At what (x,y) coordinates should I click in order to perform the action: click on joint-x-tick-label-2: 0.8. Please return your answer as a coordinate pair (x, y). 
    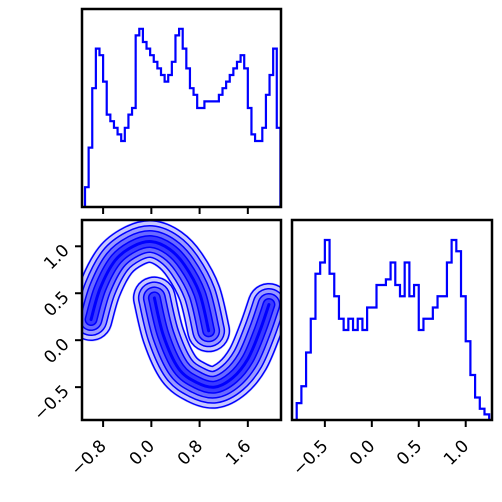
    Looking at the image, I should click on (190, 452).